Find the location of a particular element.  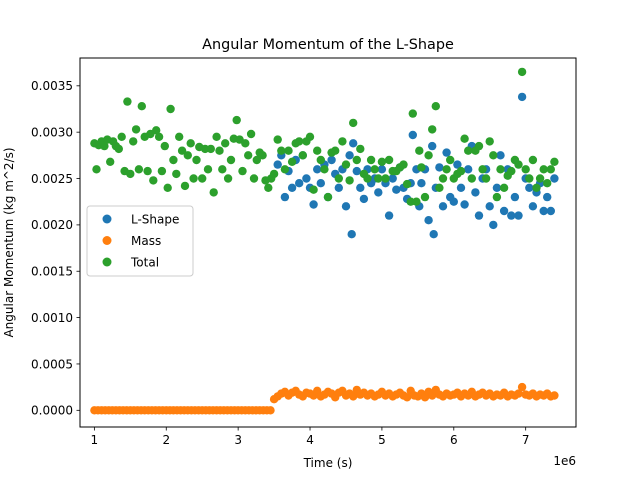

x-tick-label: 6 is located at coordinates (454, 440).